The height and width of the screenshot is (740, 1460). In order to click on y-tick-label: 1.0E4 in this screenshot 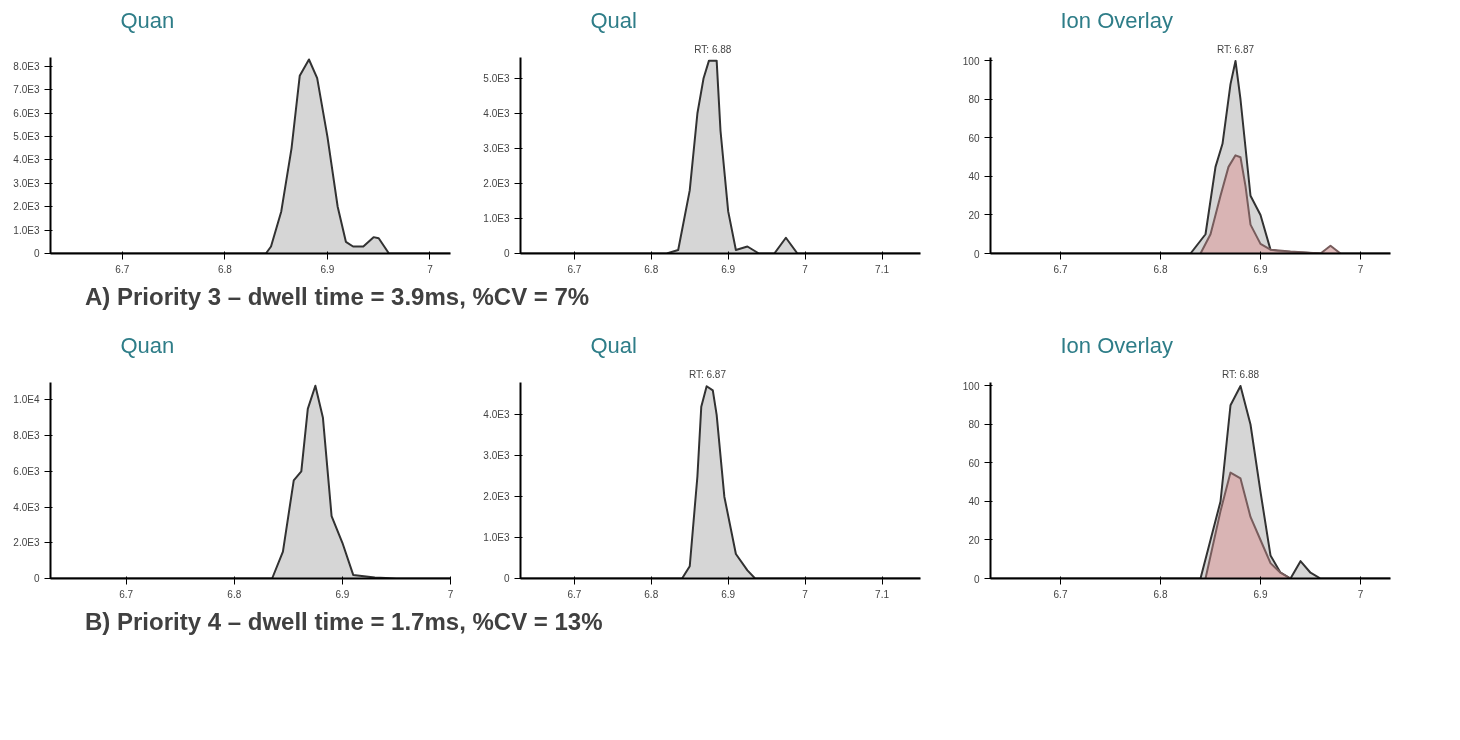, I will do `click(26, 400)`.